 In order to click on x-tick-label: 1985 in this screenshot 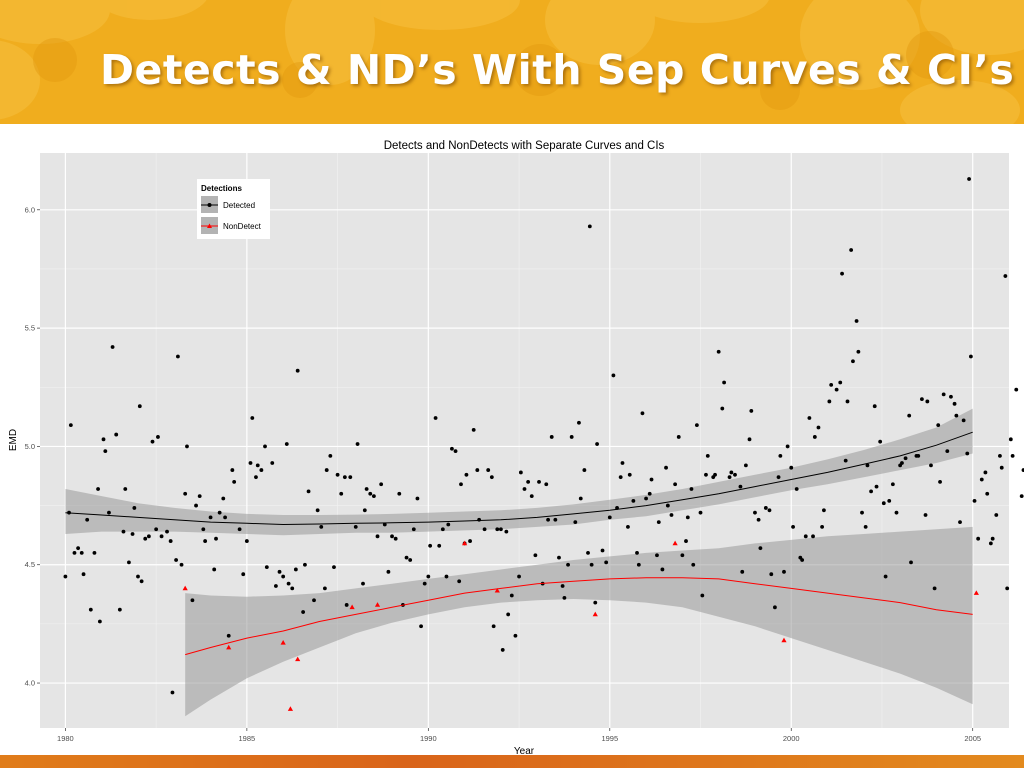, I will do `click(247, 738)`.